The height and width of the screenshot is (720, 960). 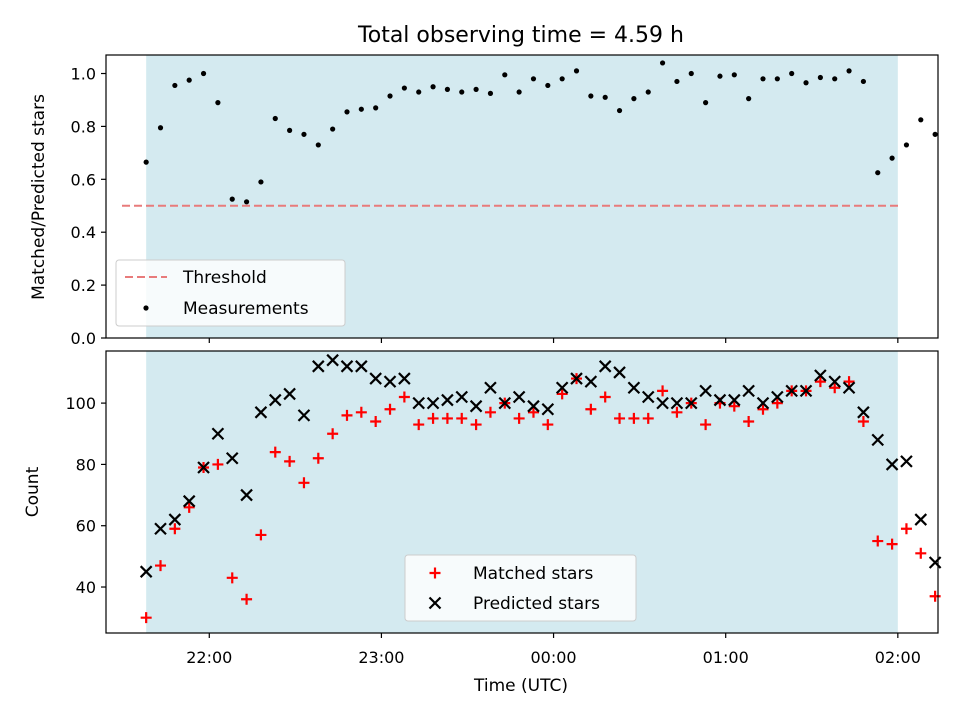 I want to click on x-tick-label: 22:00, so click(x=209, y=657).